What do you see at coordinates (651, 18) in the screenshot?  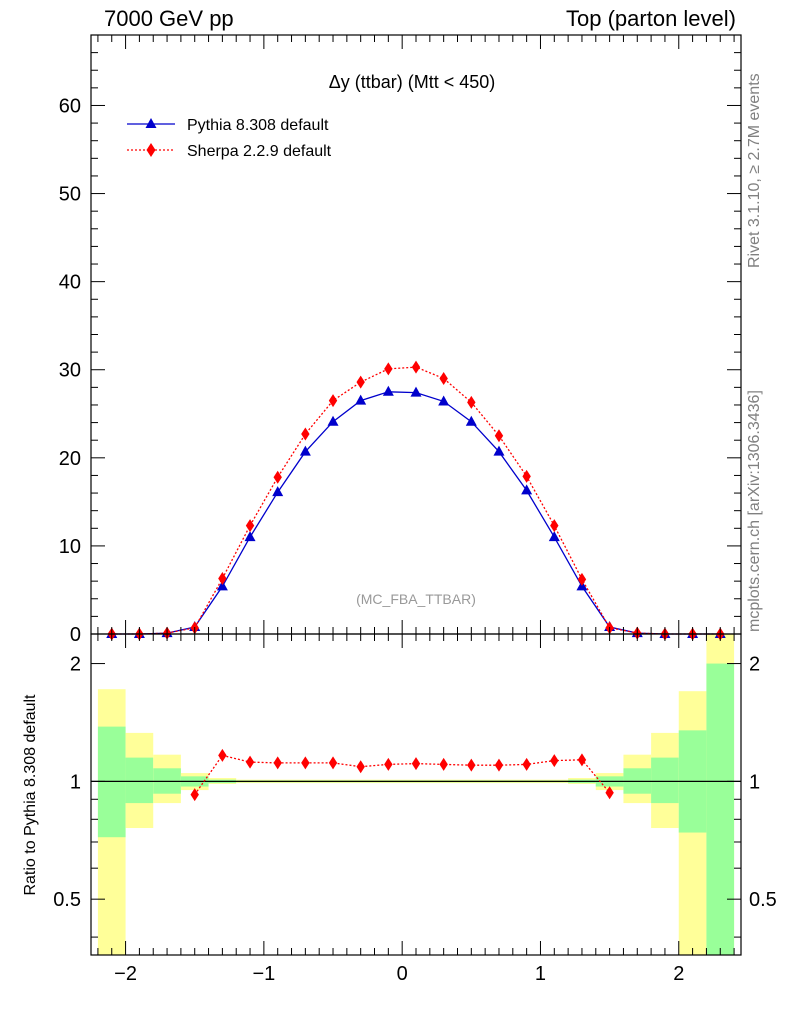 I see `process-label: Top (parton level)` at bounding box center [651, 18].